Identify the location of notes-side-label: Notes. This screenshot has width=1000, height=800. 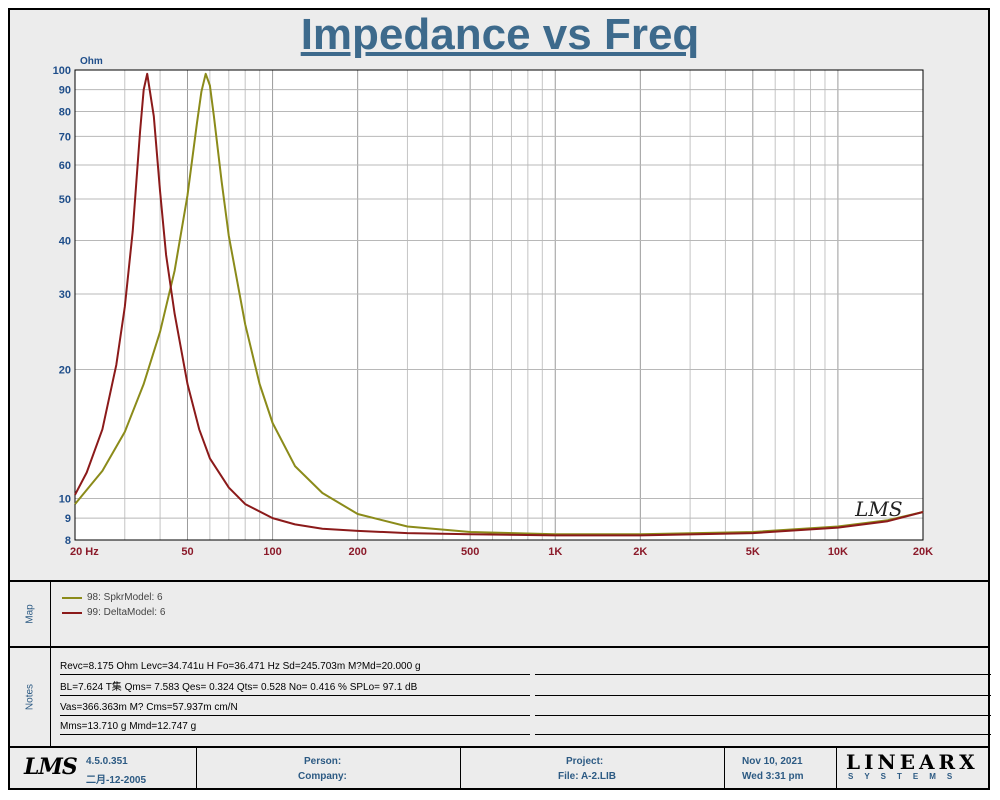
(30, 697).